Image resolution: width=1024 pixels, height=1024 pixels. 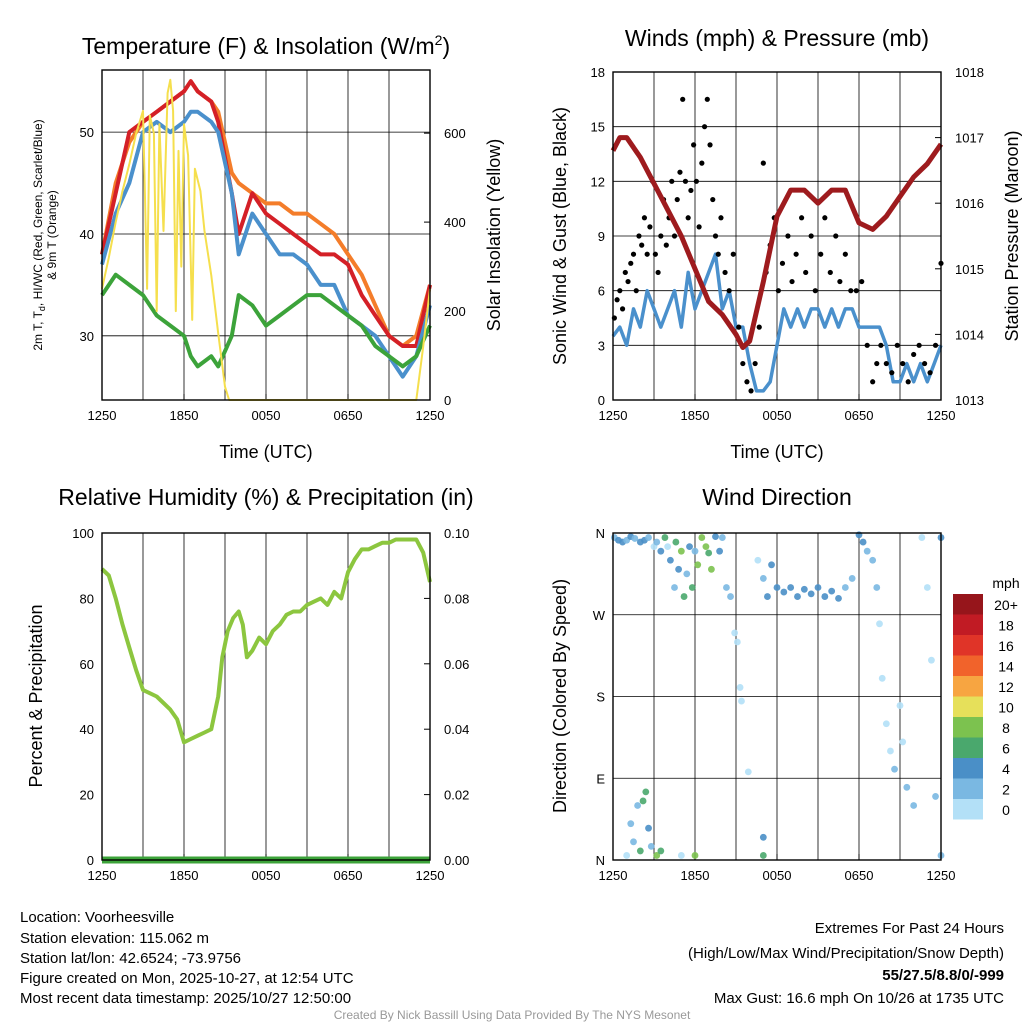 I want to click on winds-xlabel: Time (UTC), so click(x=776, y=452).